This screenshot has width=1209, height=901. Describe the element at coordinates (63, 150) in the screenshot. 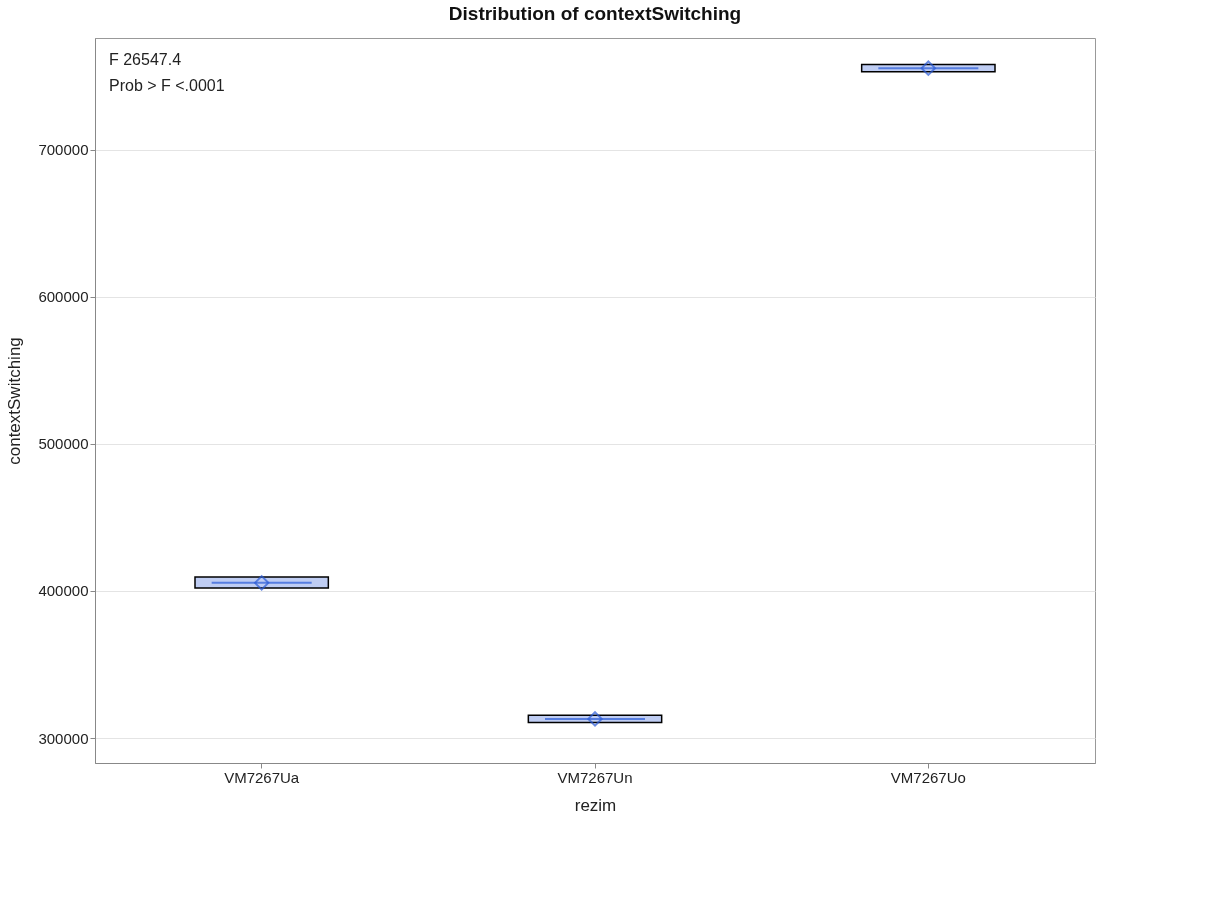

I see `y-tick-label: 700000` at that location.